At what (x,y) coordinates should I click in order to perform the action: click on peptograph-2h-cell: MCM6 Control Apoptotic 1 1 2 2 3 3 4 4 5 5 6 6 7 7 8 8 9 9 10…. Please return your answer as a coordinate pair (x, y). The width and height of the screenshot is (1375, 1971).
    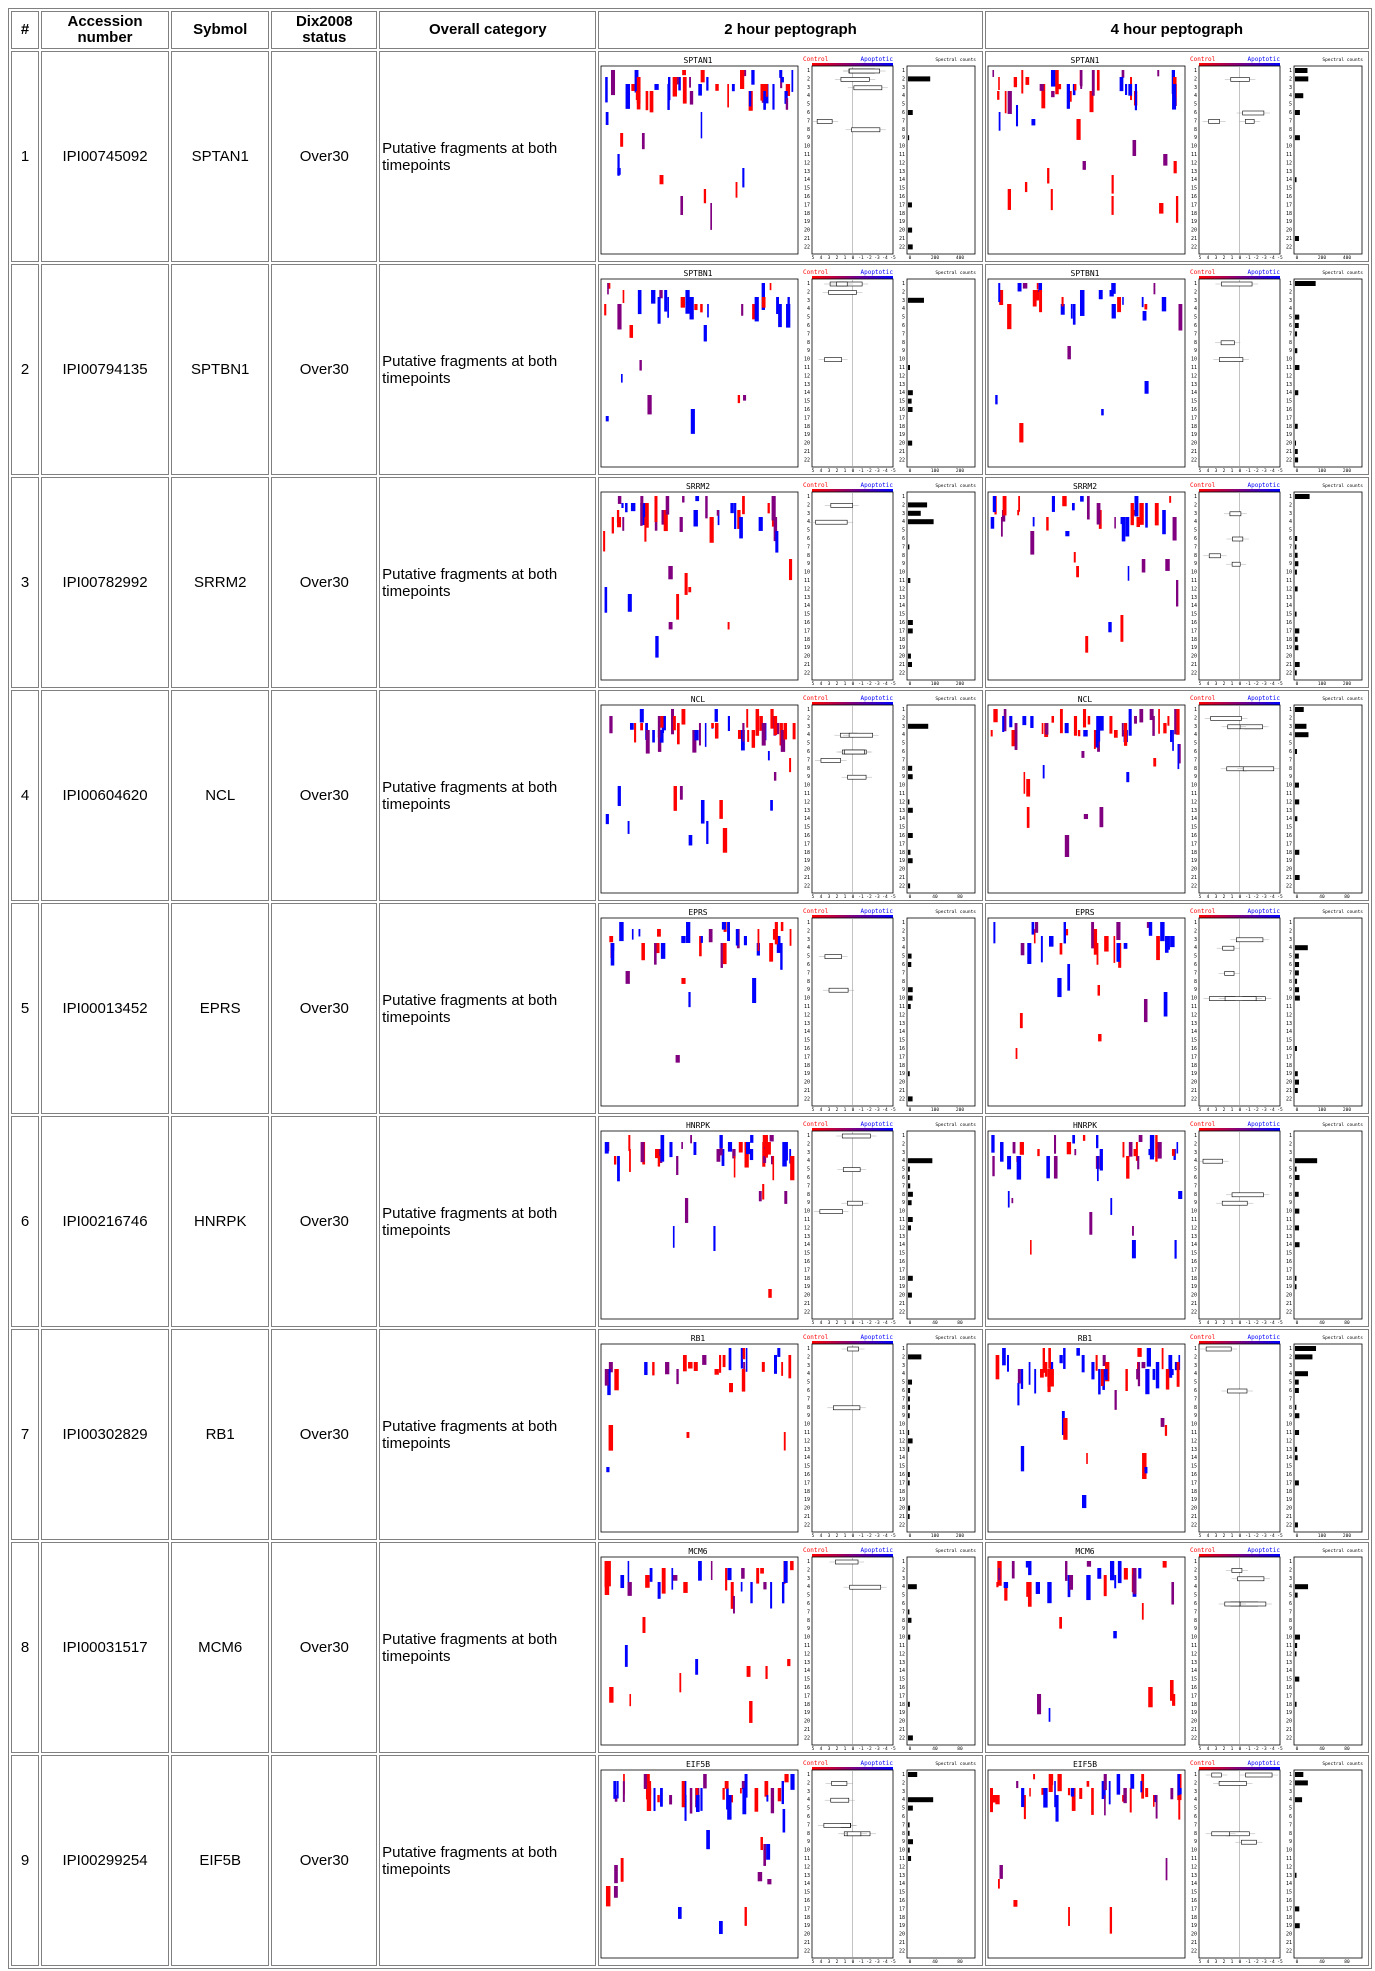
    Looking at the image, I should click on (790, 1647).